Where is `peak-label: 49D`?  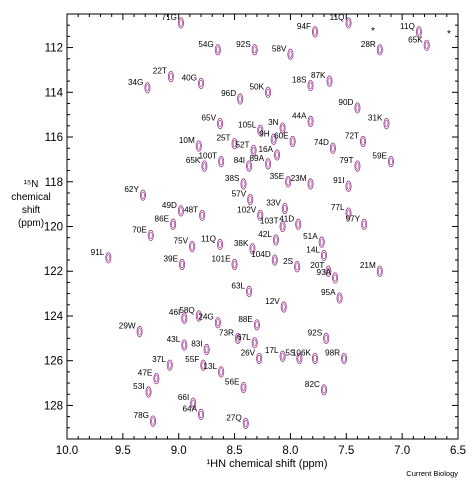
peak-label: 49D is located at coordinates (169, 205).